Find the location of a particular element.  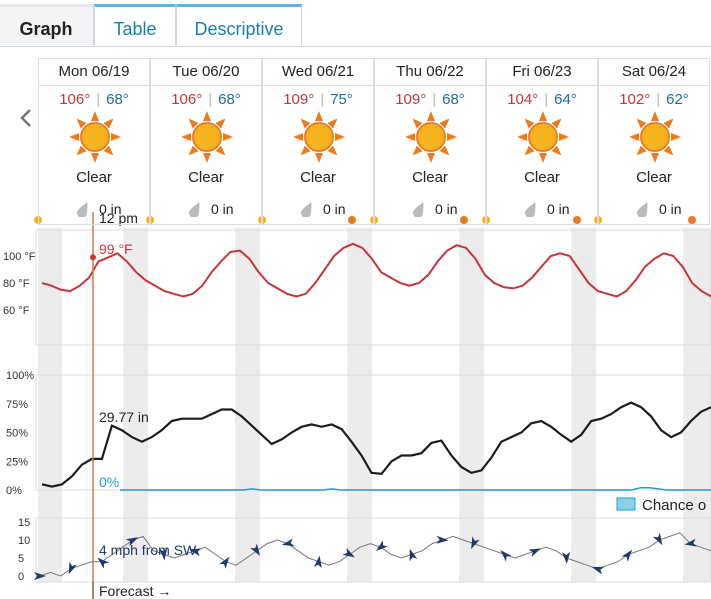

cursor-chance: 0% is located at coordinates (109, 482).